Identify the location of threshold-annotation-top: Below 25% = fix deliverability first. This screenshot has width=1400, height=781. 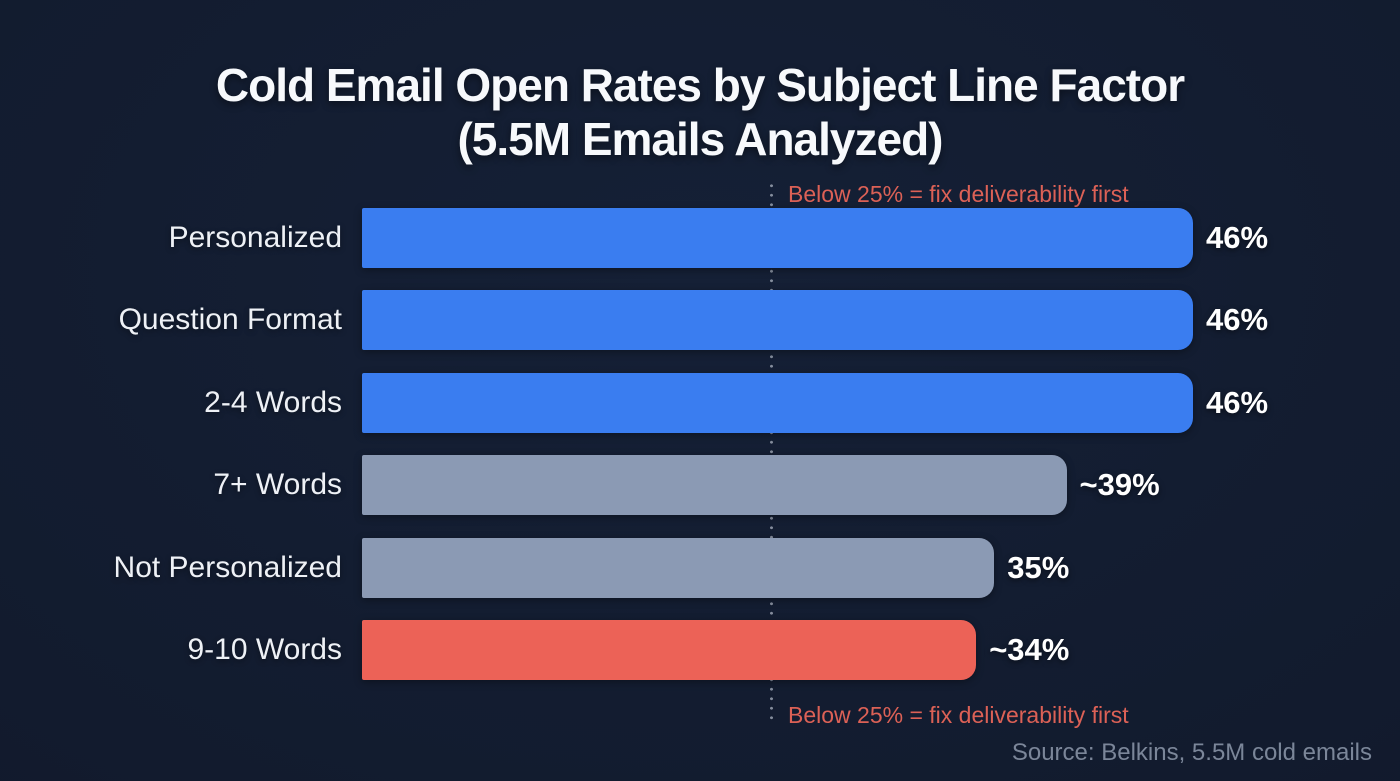
(958, 194).